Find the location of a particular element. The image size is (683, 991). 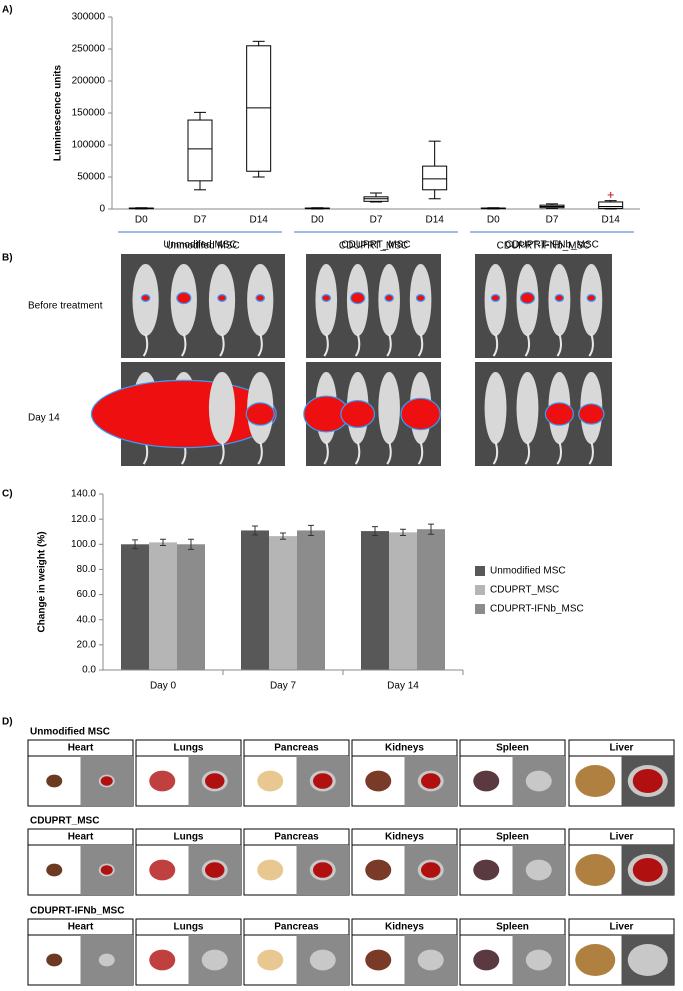

x-tick-label: Day 7 is located at coordinates (283, 686).